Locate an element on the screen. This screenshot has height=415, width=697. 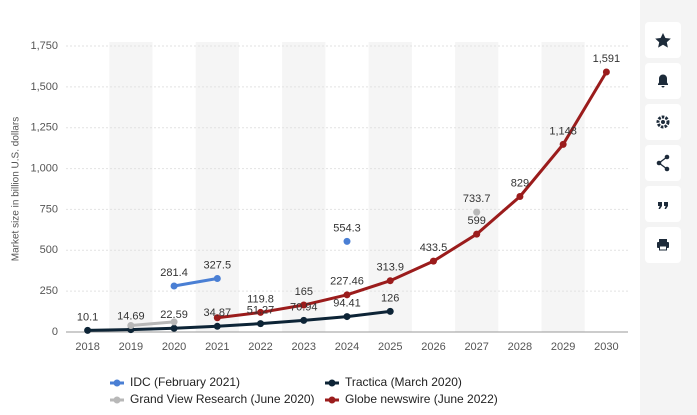
value-label: 1,148 is located at coordinates (563, 131).